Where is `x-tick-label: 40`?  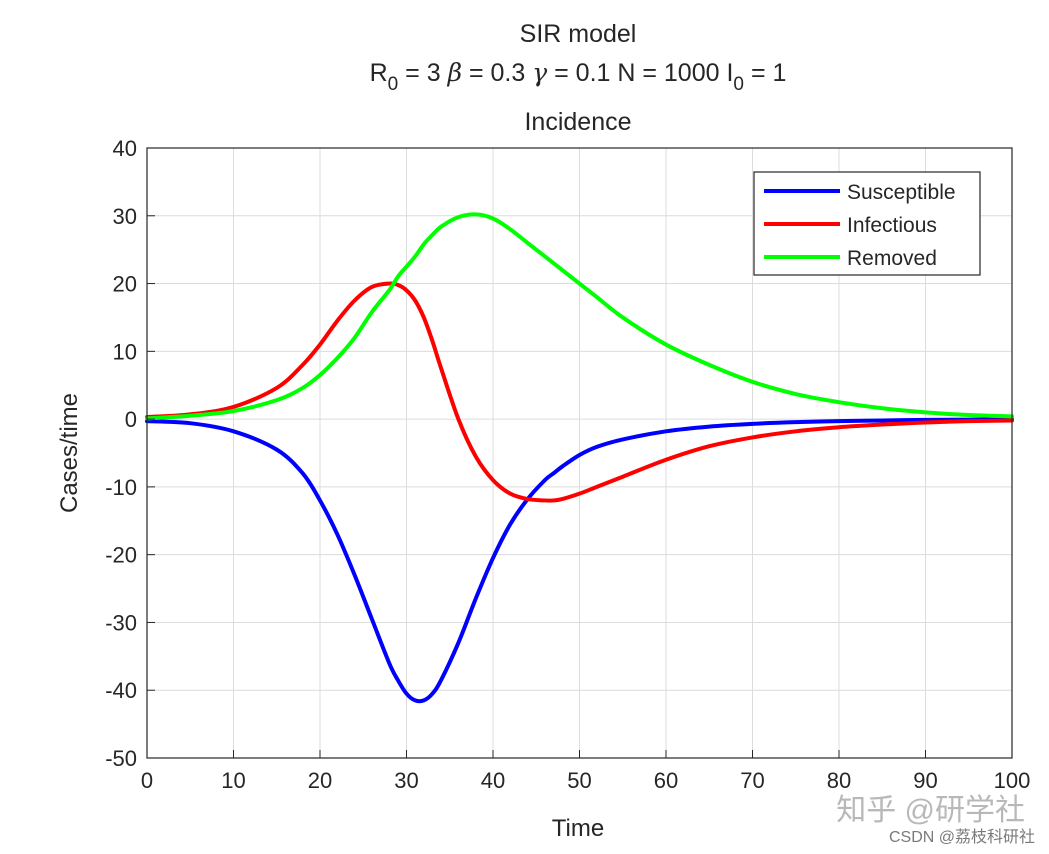
x-tick-label: 40 is located at coordinates (493, 780).